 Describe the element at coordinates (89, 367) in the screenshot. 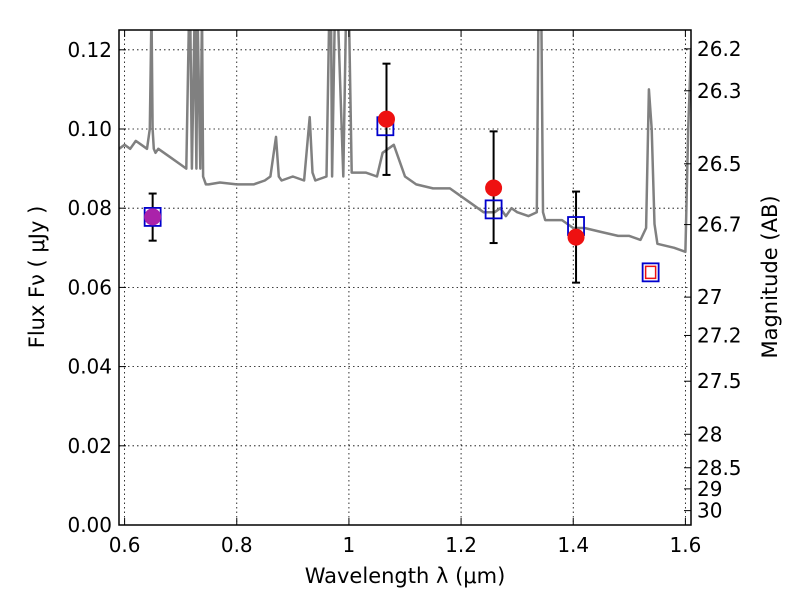

I see `y-tick-label: 0.04` at that location.